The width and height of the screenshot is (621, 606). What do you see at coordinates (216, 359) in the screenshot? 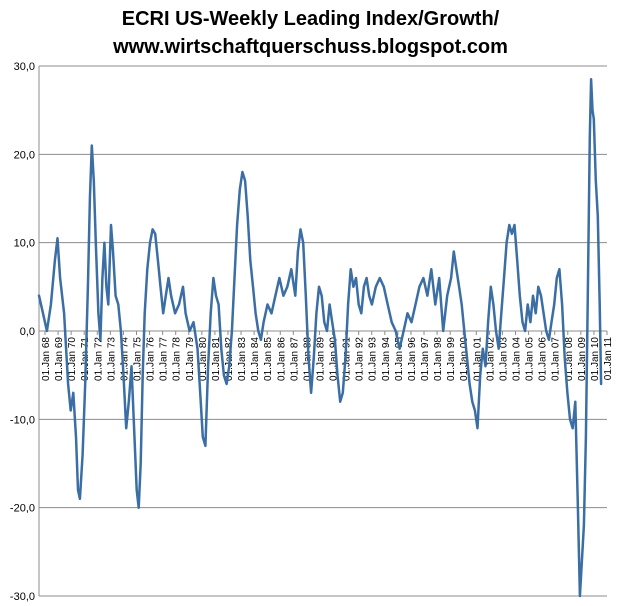
I see `x-tick-label: 01.Jan 81` at bounding box center [216, 359].